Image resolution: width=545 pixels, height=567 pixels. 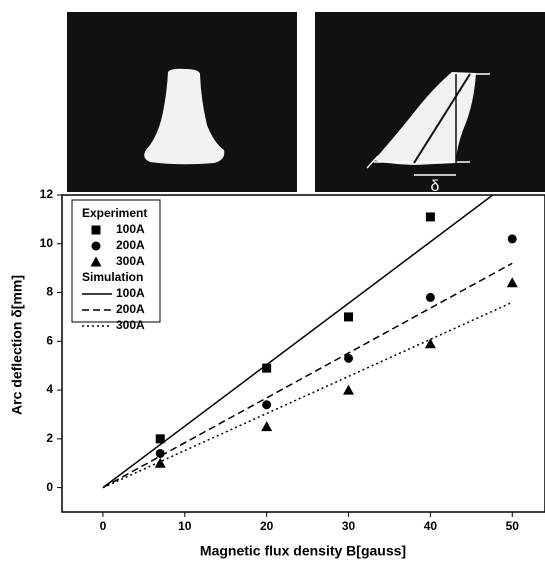 What do you see at coordinates (103, 526) in the screenshot?
I see `x-tick-label: 0` at bounding box center [103, 526].